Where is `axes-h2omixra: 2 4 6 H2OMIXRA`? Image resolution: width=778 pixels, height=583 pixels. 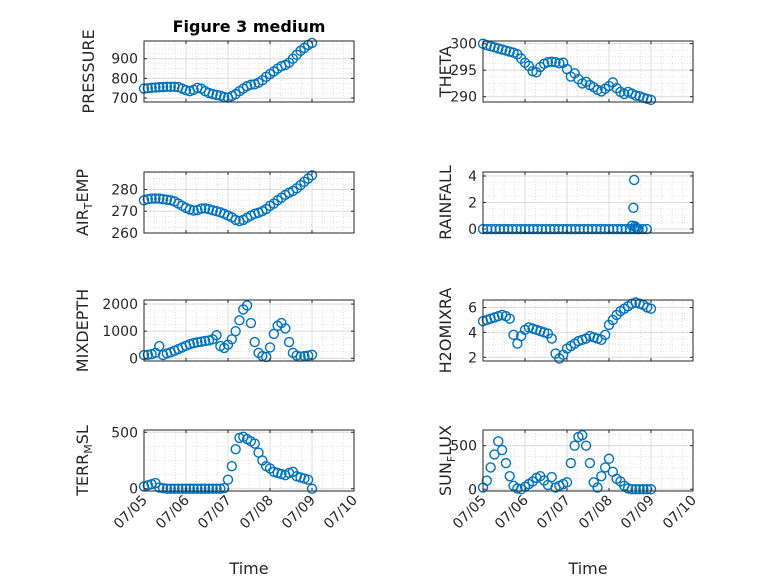
axes-h2omixra: 2 4 6 H2OMIXRA is located at coordinates (565, 331).